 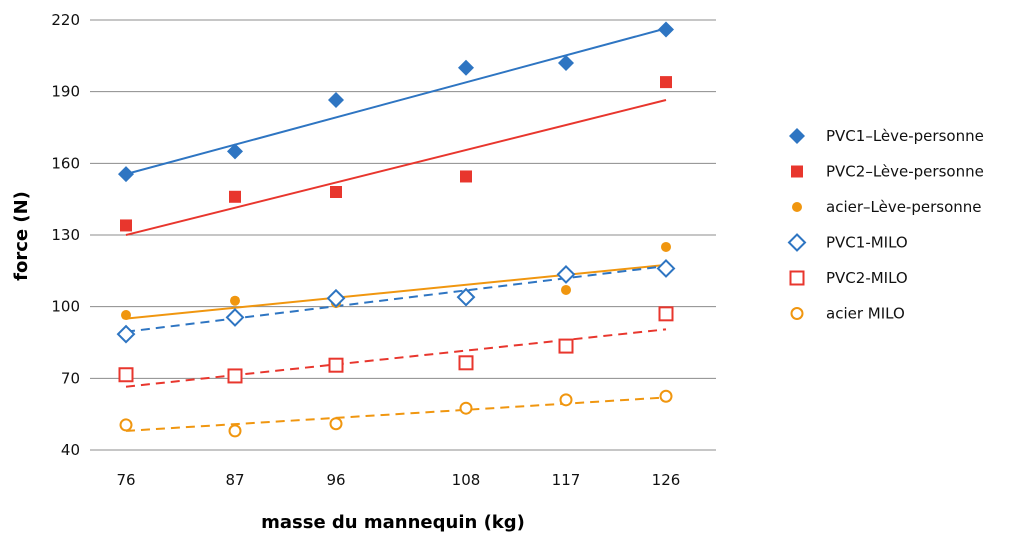 I want to click on x-tick-label: 96, so click(x=335, y=480).